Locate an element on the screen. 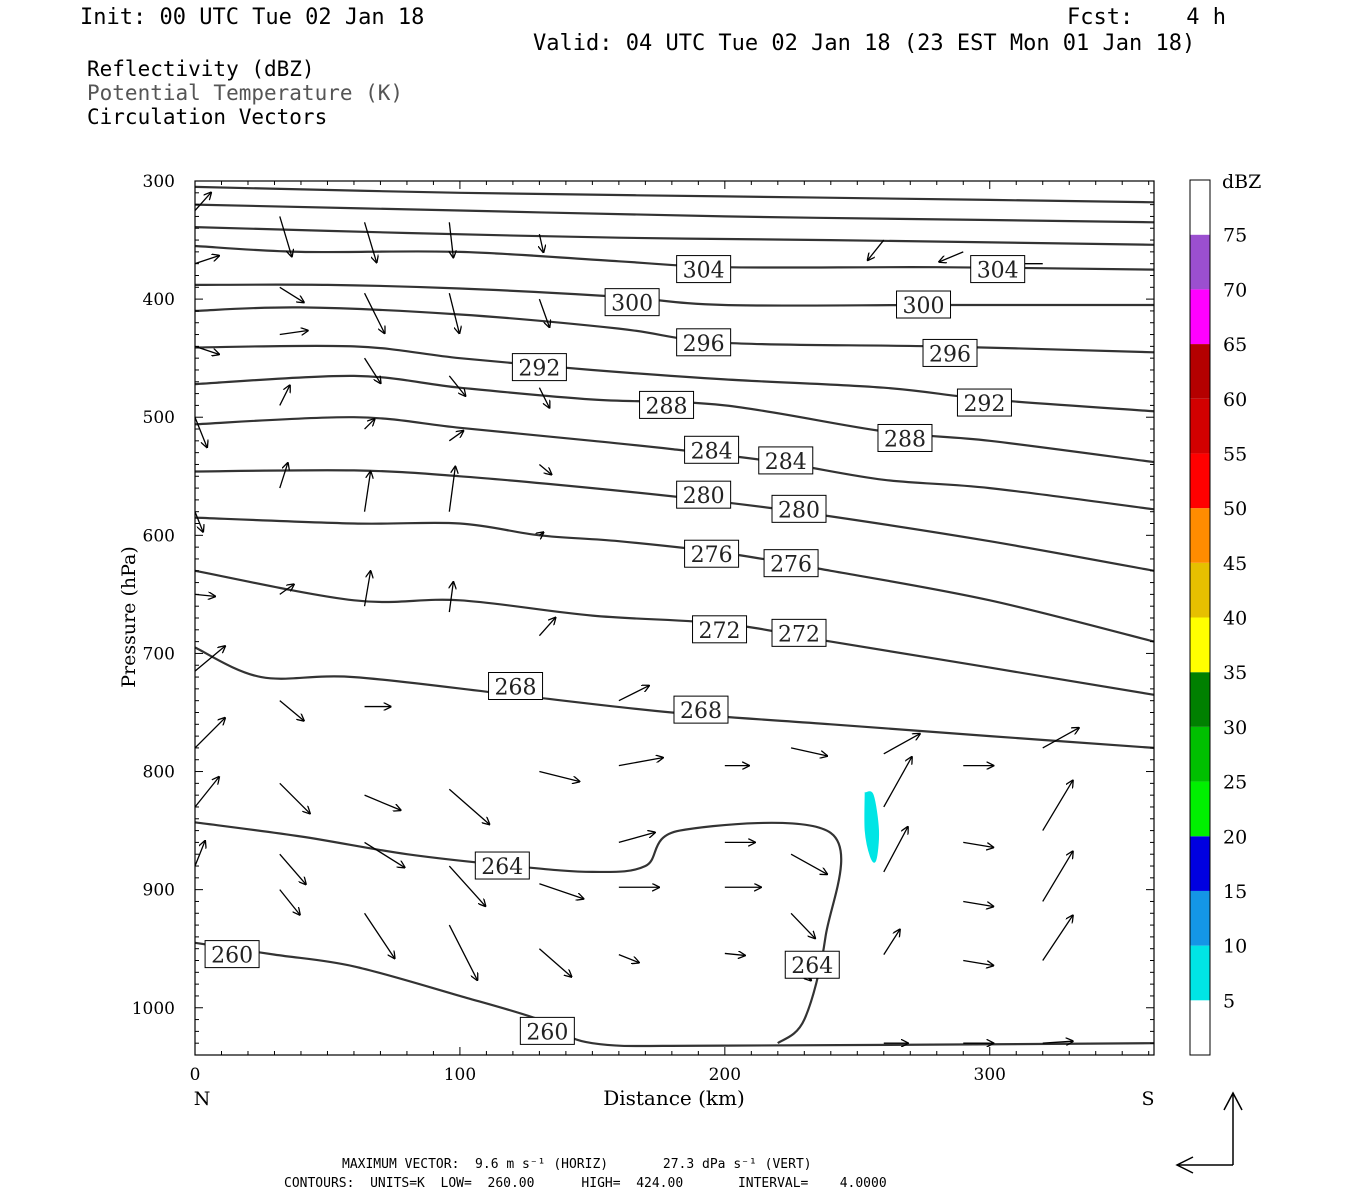  contour-label: 272 is located at coordinates (799, 632).